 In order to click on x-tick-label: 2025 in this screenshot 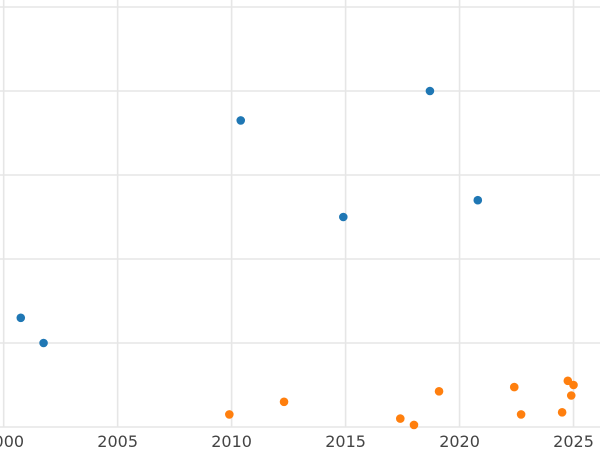, I will do `click(573, 441)`.